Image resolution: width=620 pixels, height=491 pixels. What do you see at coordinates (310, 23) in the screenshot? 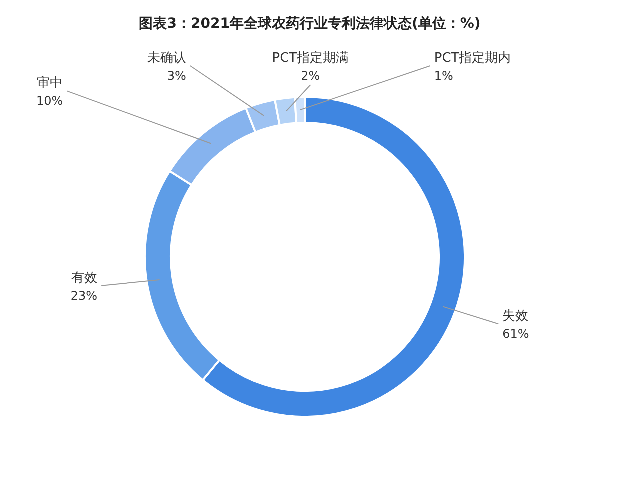
I see `chart-title: 图表3：2021年全球农药行业专利法律状态(单位：%)` at bounding box center [310, 23].